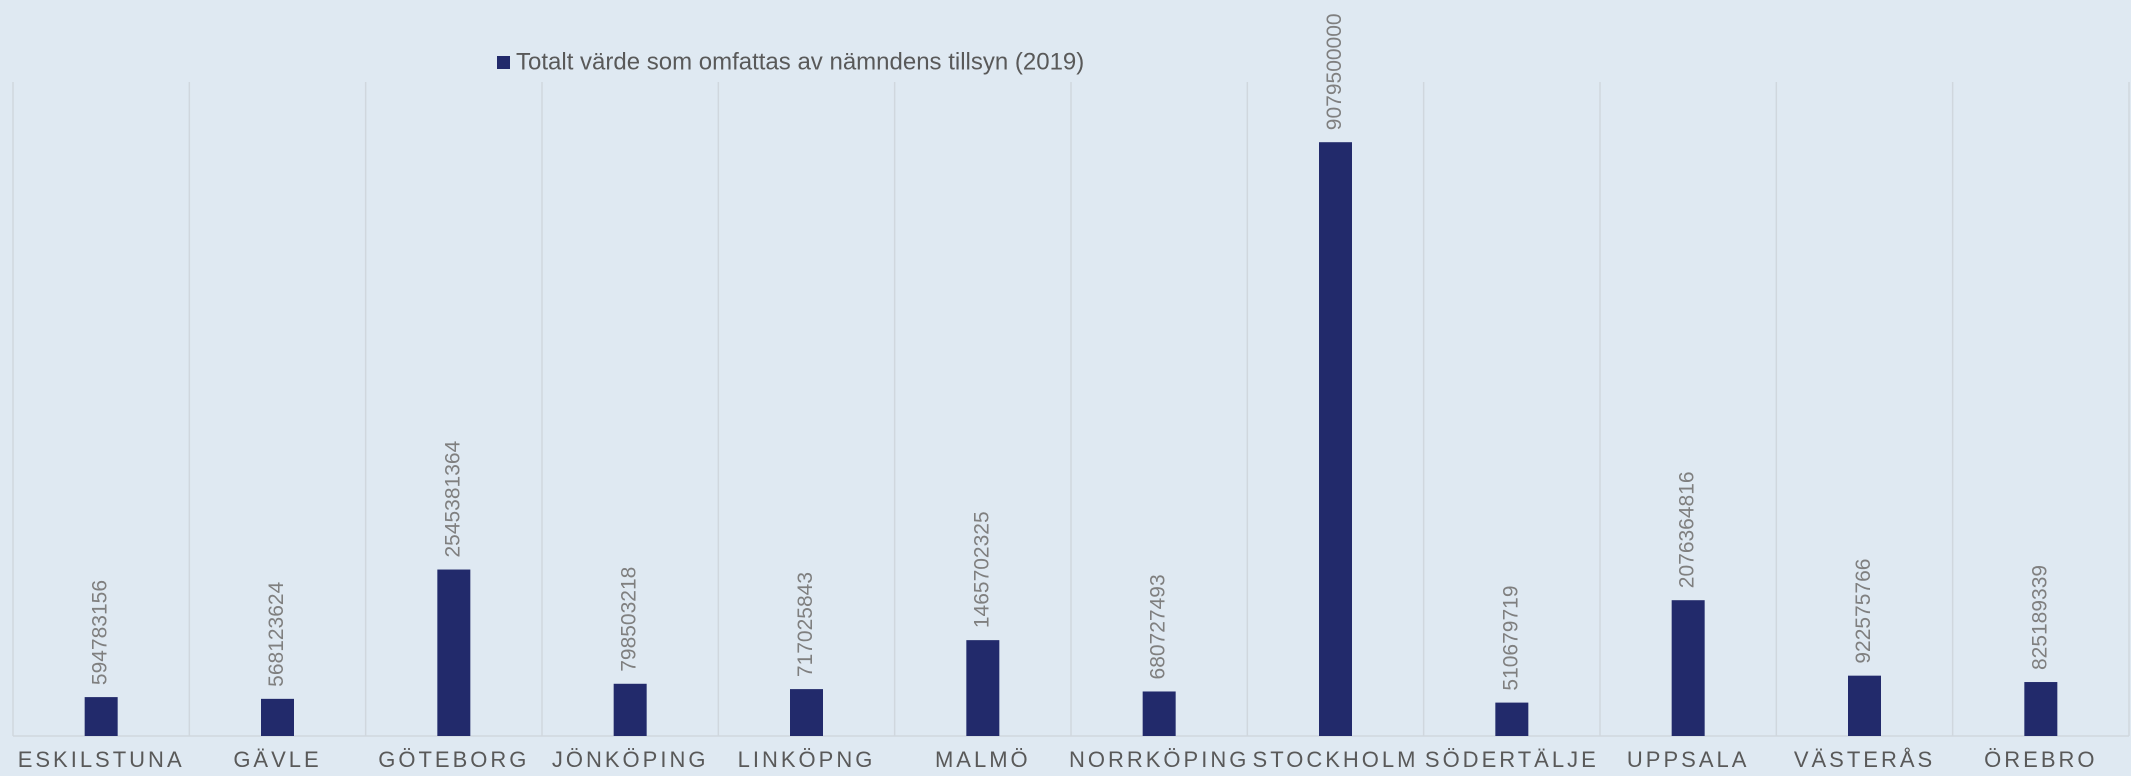 This screenshot has width=2131, height=776. Describe the element at coordinates (452, 498) in the screenshot. I see `data-label: 2545381364` at that location.